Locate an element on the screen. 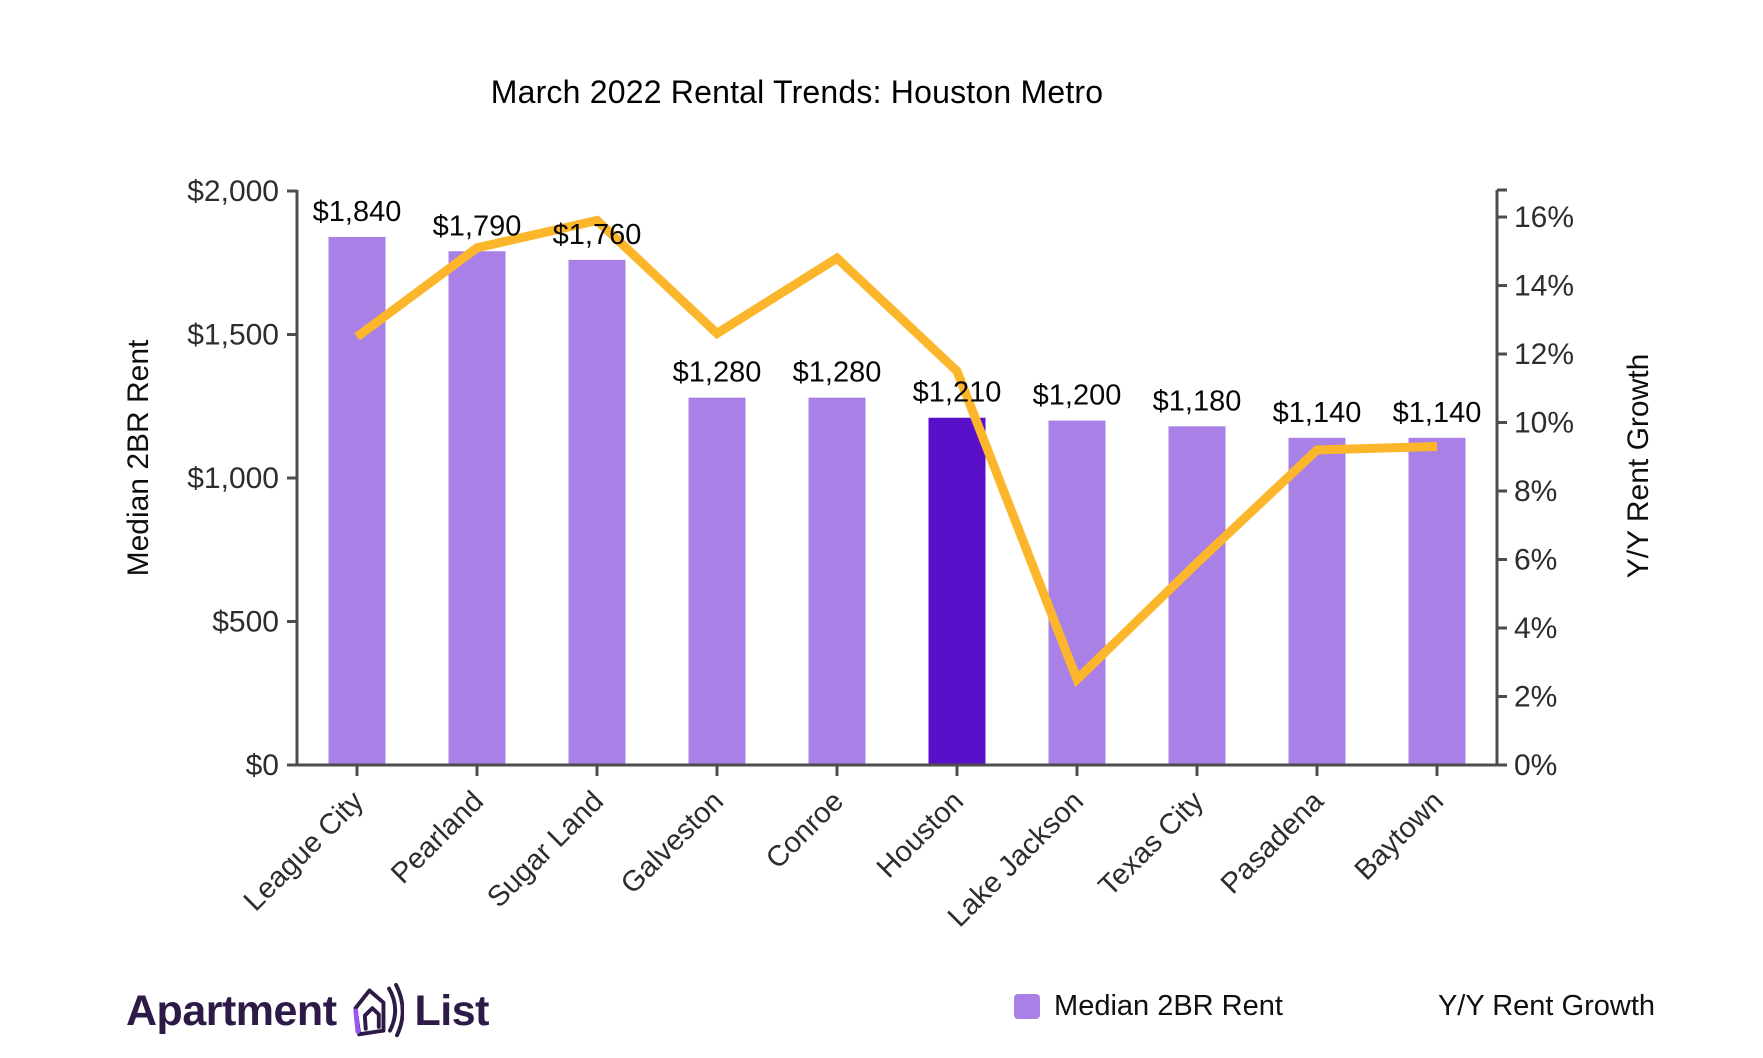 The width and height of the screenshot is (1763, 1058). right-tick-label-10: 10% is located at coordinates (1544, 423).